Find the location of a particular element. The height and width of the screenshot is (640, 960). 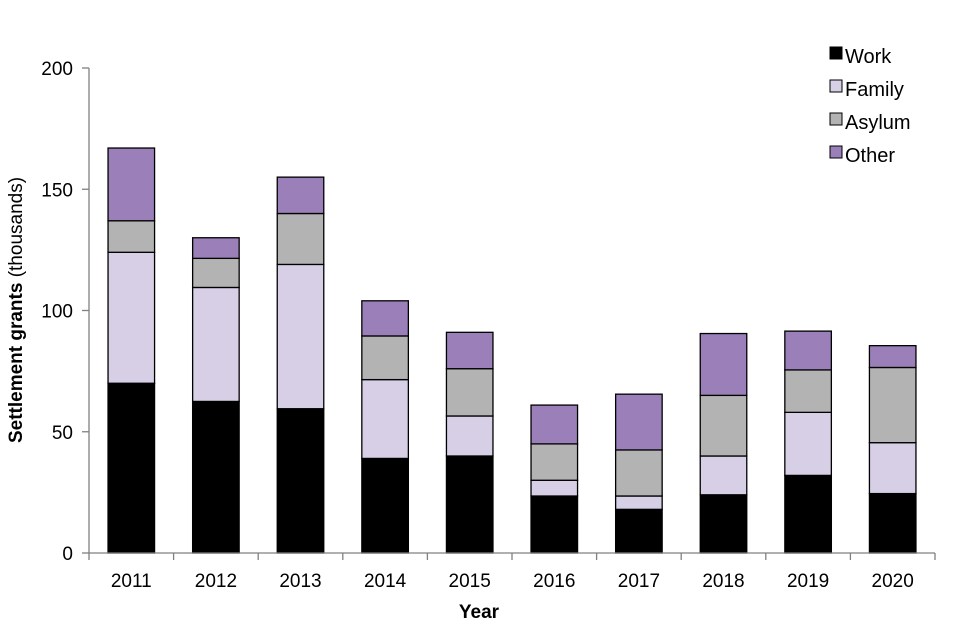

x-tick-label: 2013 is located at coordinates (300, 581).